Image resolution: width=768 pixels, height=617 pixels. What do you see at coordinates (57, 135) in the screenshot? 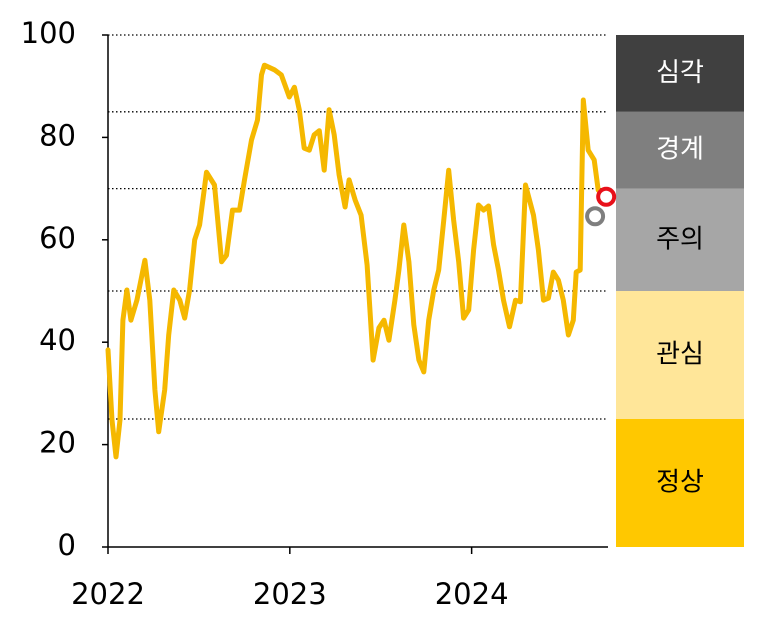
I see `y-tick-label: 80` at bounding box center [57, 135].